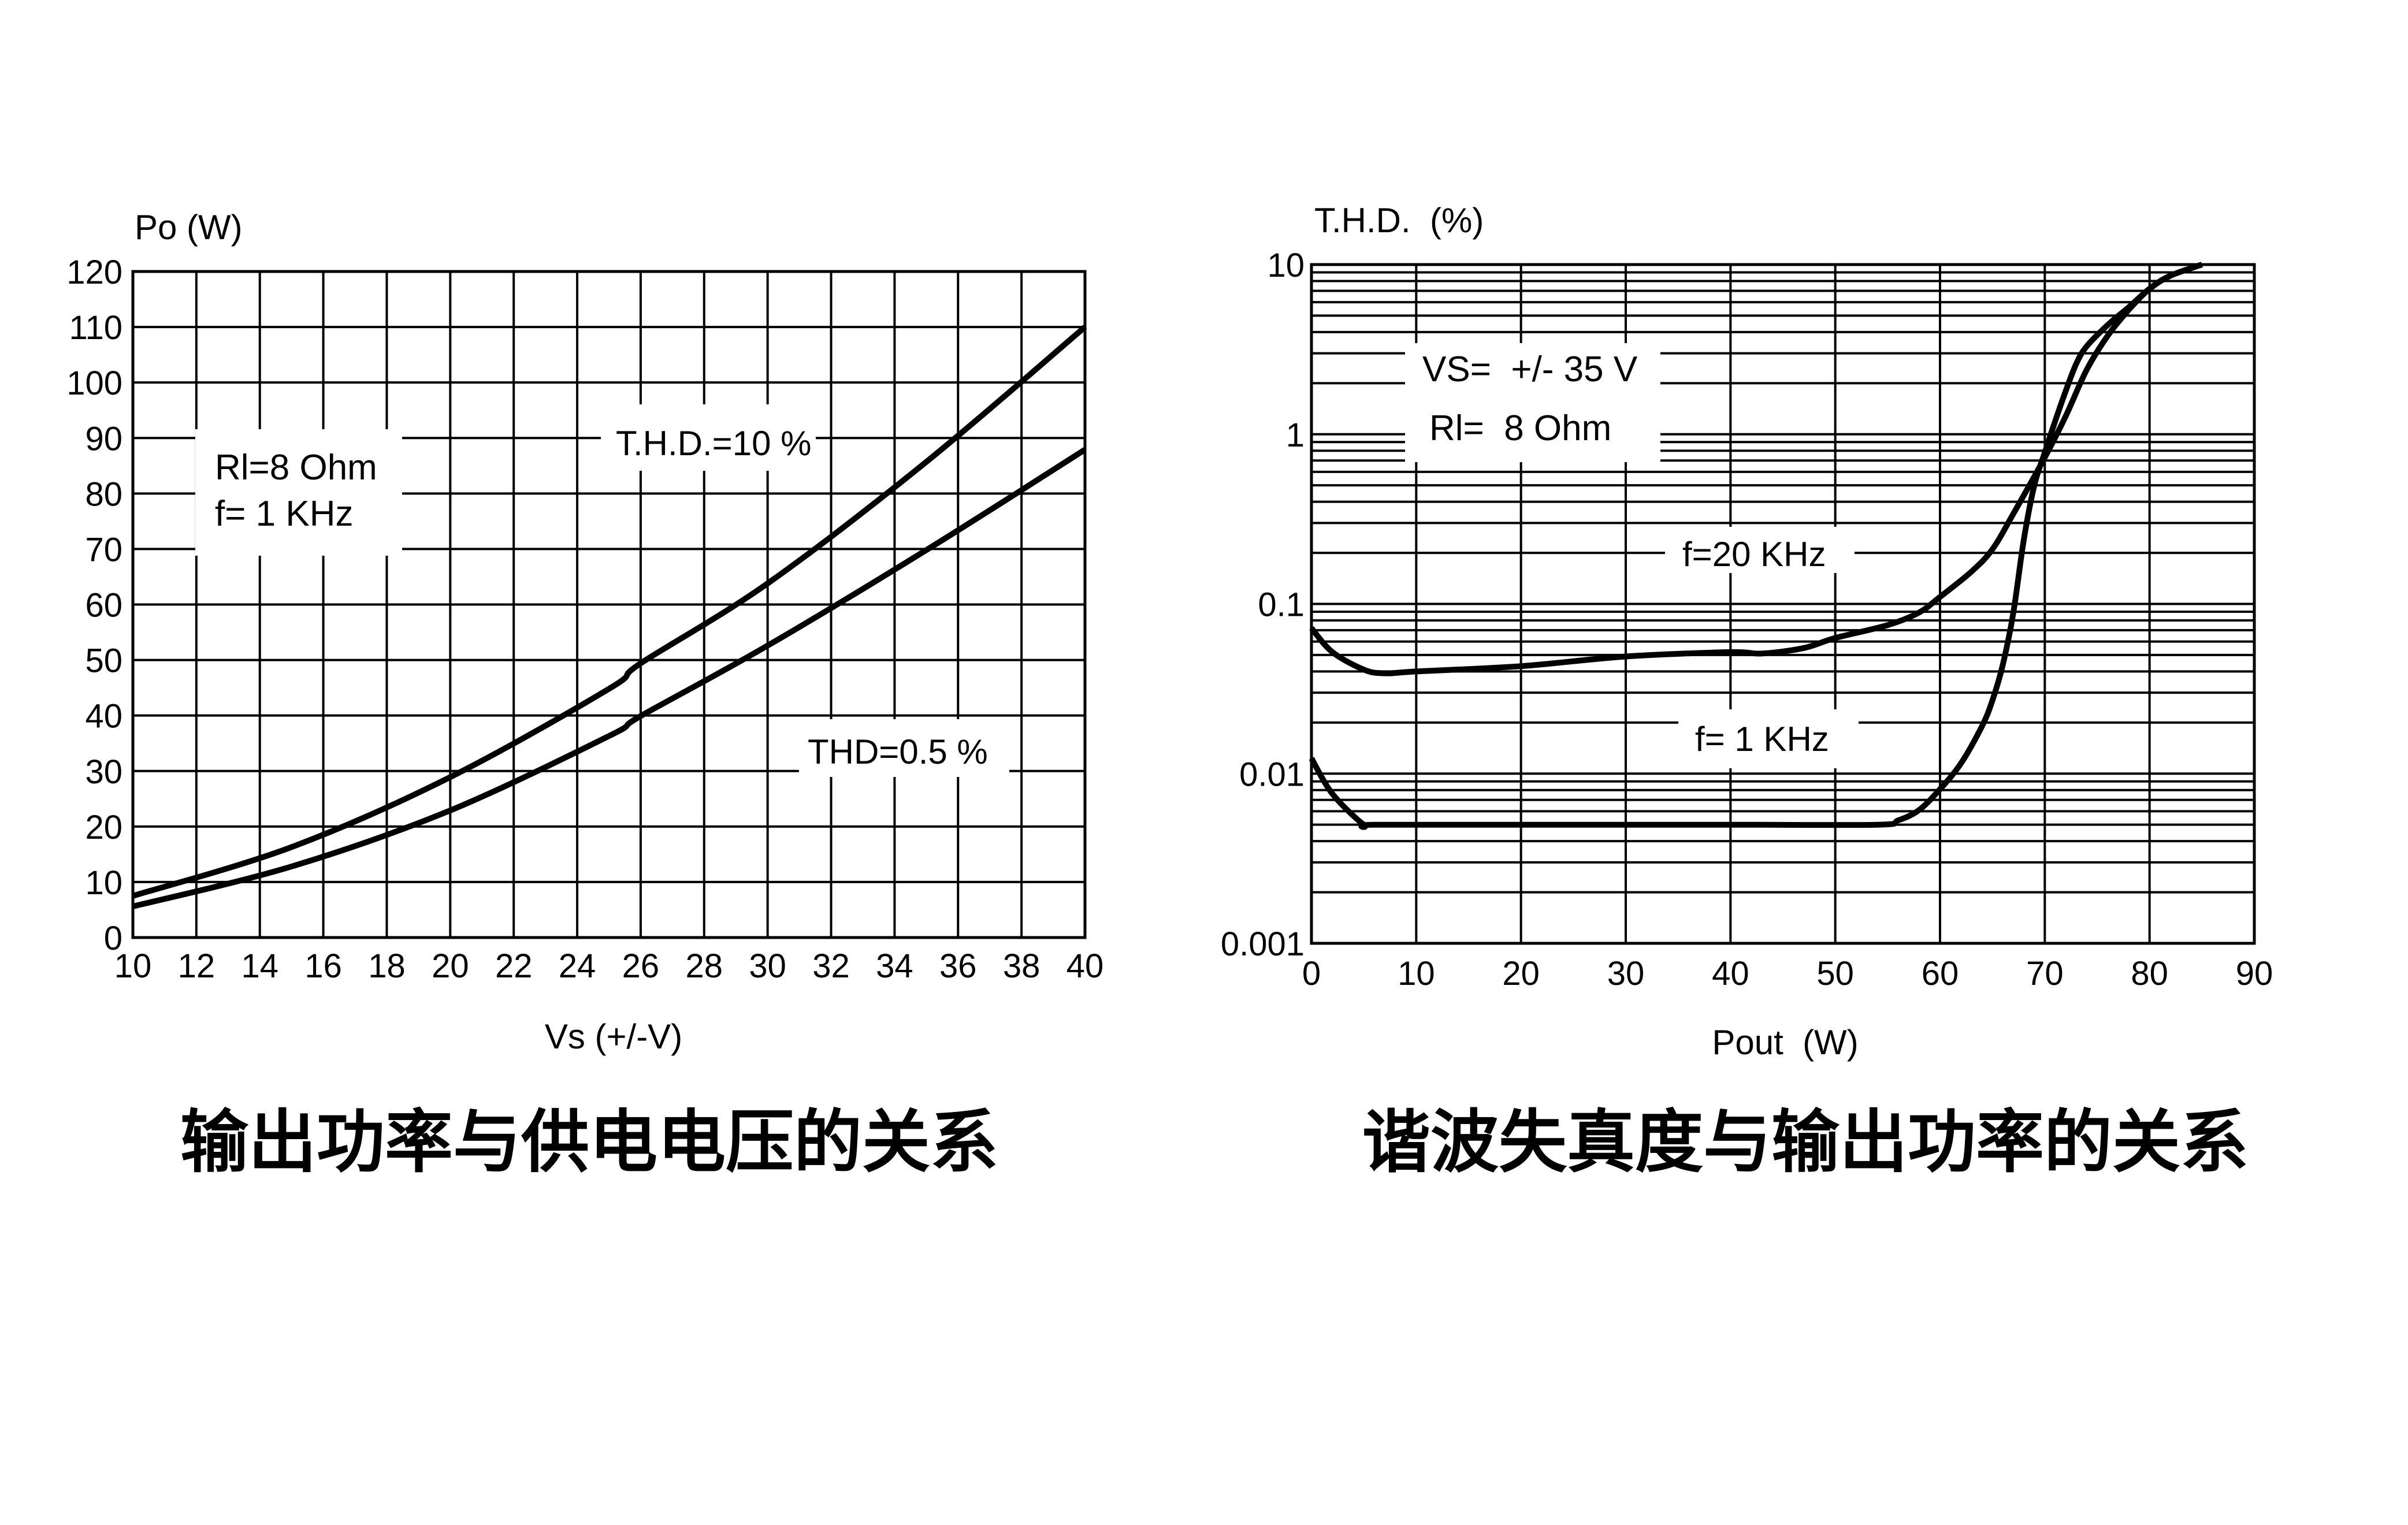 The width and height of the screenshot is (2408, 1525). I want to click on y-tick-label: 80, so click(103, 494).